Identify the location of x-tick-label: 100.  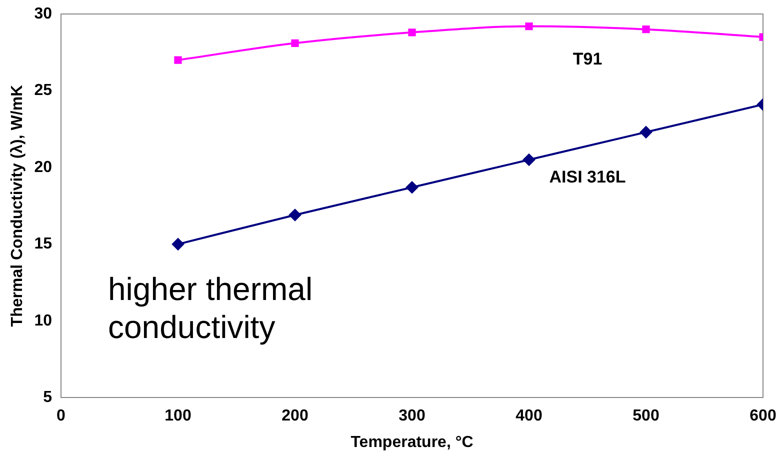
(178, 416).